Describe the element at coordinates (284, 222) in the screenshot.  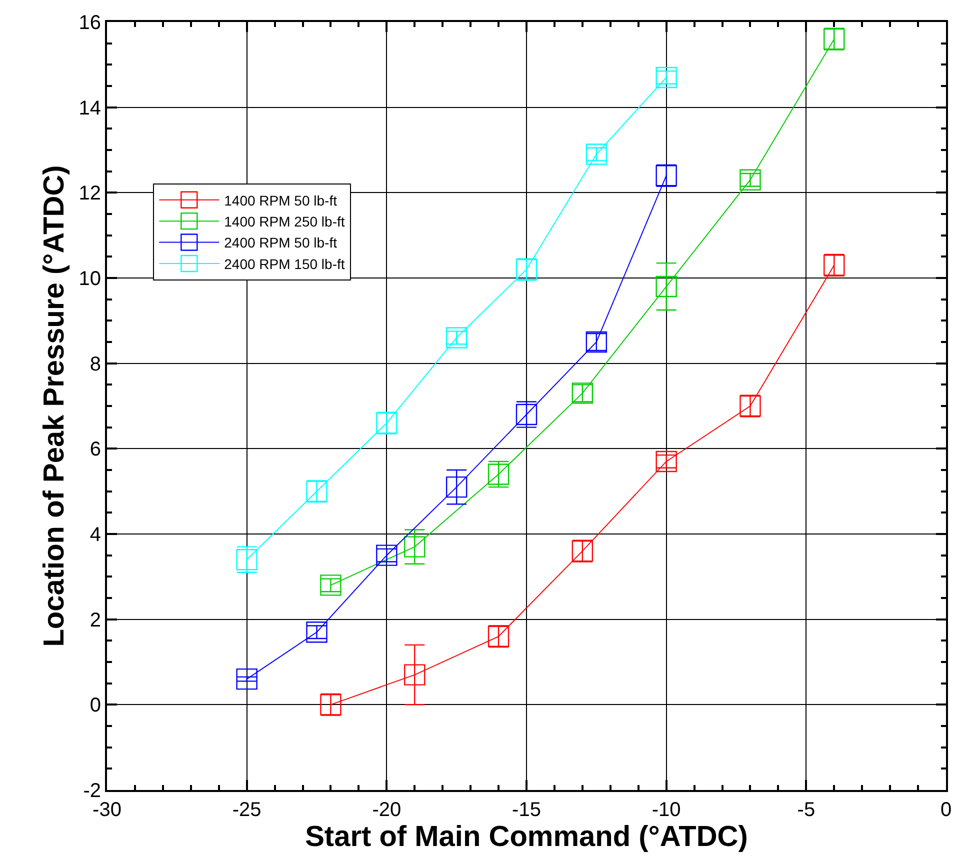
I see `legend-label: 1400 RPM 250 lb-ft` at that location.